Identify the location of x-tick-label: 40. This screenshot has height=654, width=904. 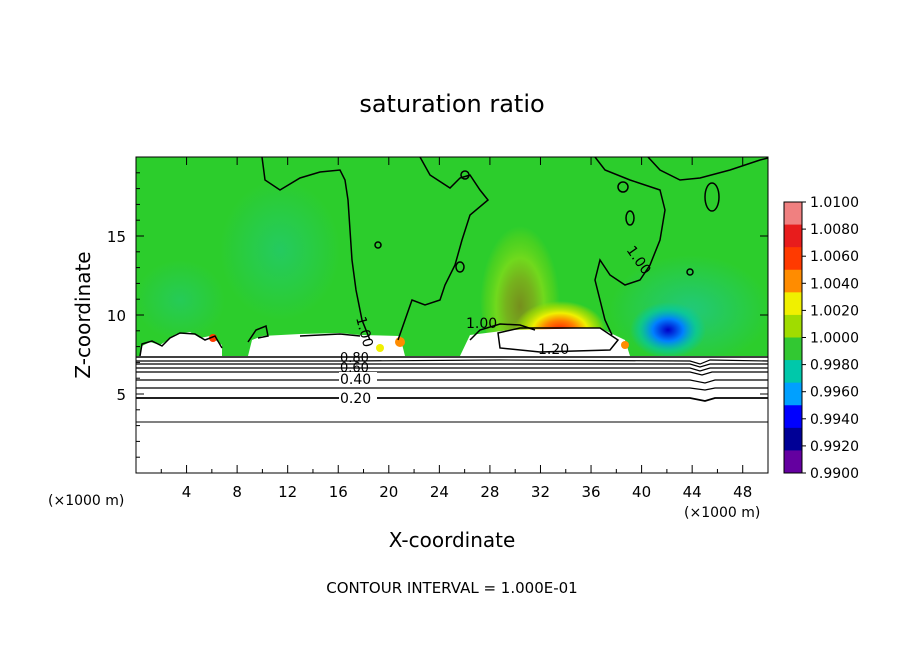
(641, 492).